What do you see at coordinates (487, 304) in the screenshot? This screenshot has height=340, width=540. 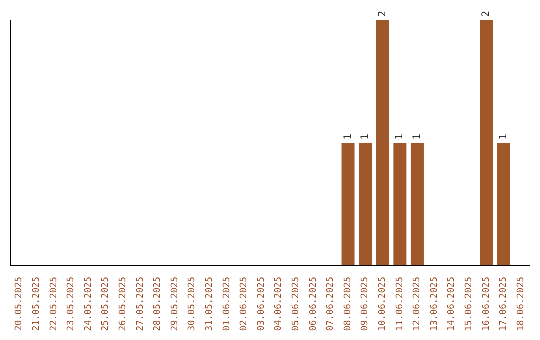 I see `x-tick-label: 16.06.2025` at bounding box center [487, 304].